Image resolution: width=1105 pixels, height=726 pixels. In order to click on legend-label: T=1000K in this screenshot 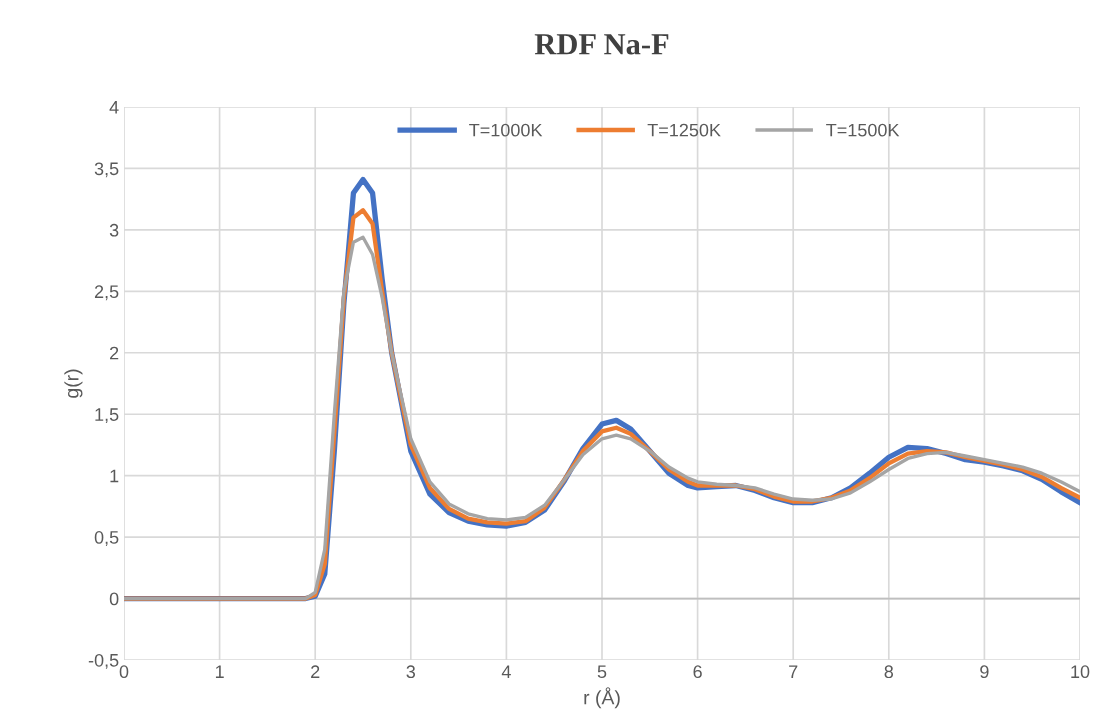, I will do `click(506, 130)`.